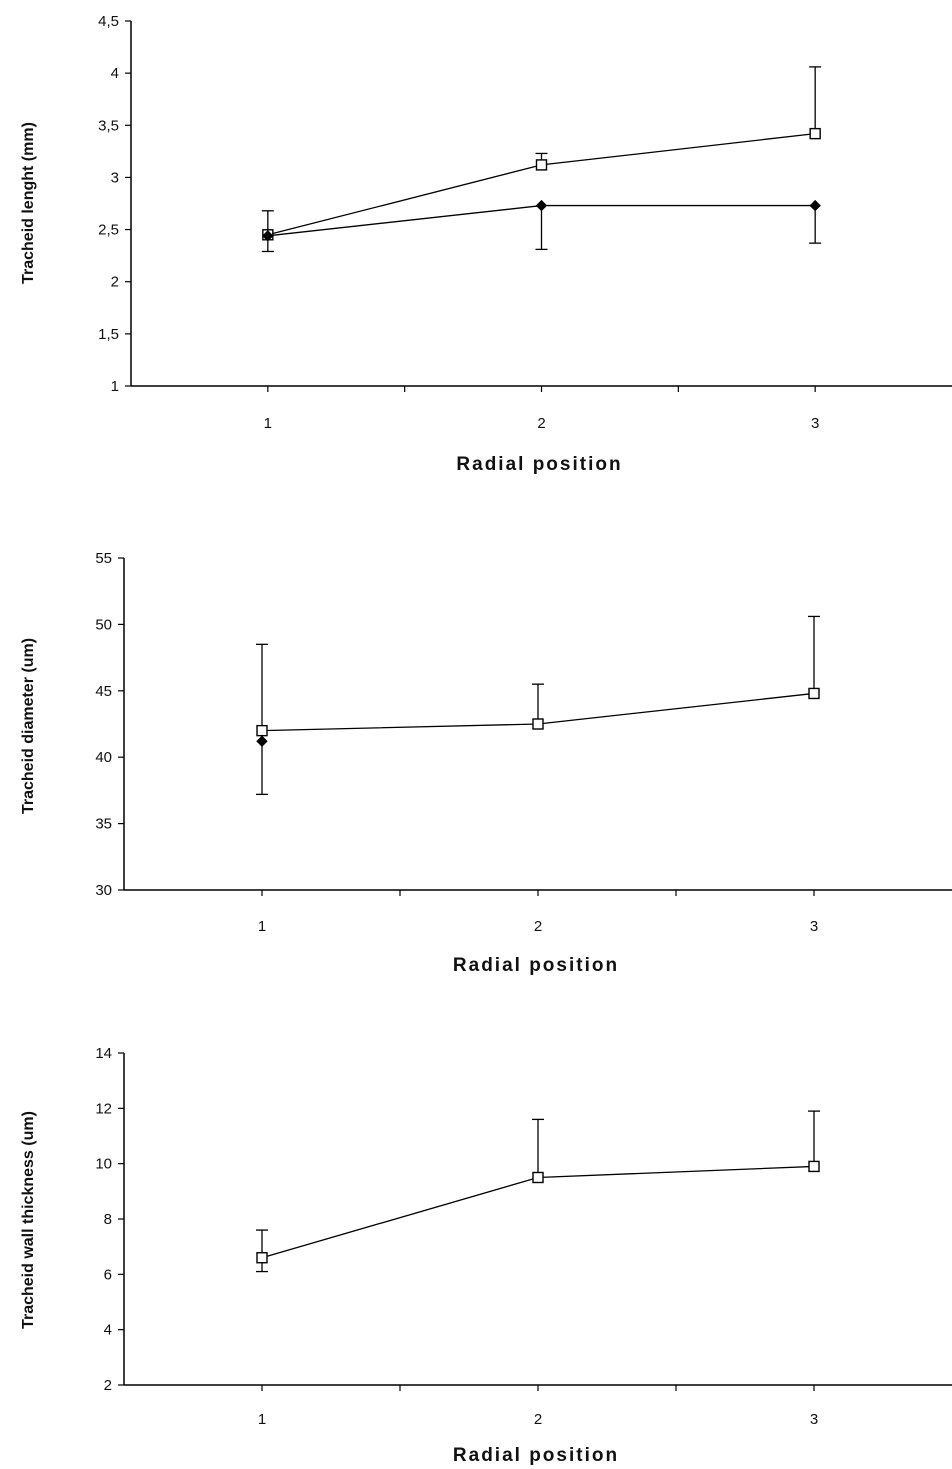  Describe the element at coordinates (108, 21) in the screenshot. I see `y-tick-label: 4,5` at that location.